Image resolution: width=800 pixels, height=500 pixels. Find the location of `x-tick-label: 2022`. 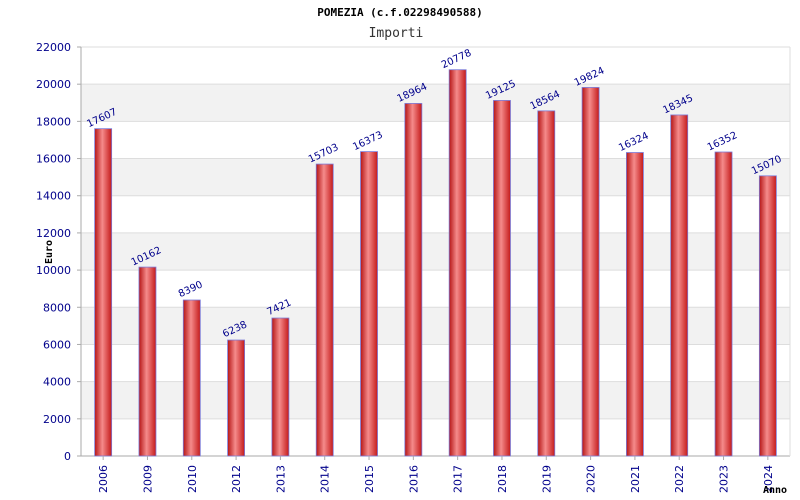

x-tick-label: 2022 is located at coordinates (679, 479).